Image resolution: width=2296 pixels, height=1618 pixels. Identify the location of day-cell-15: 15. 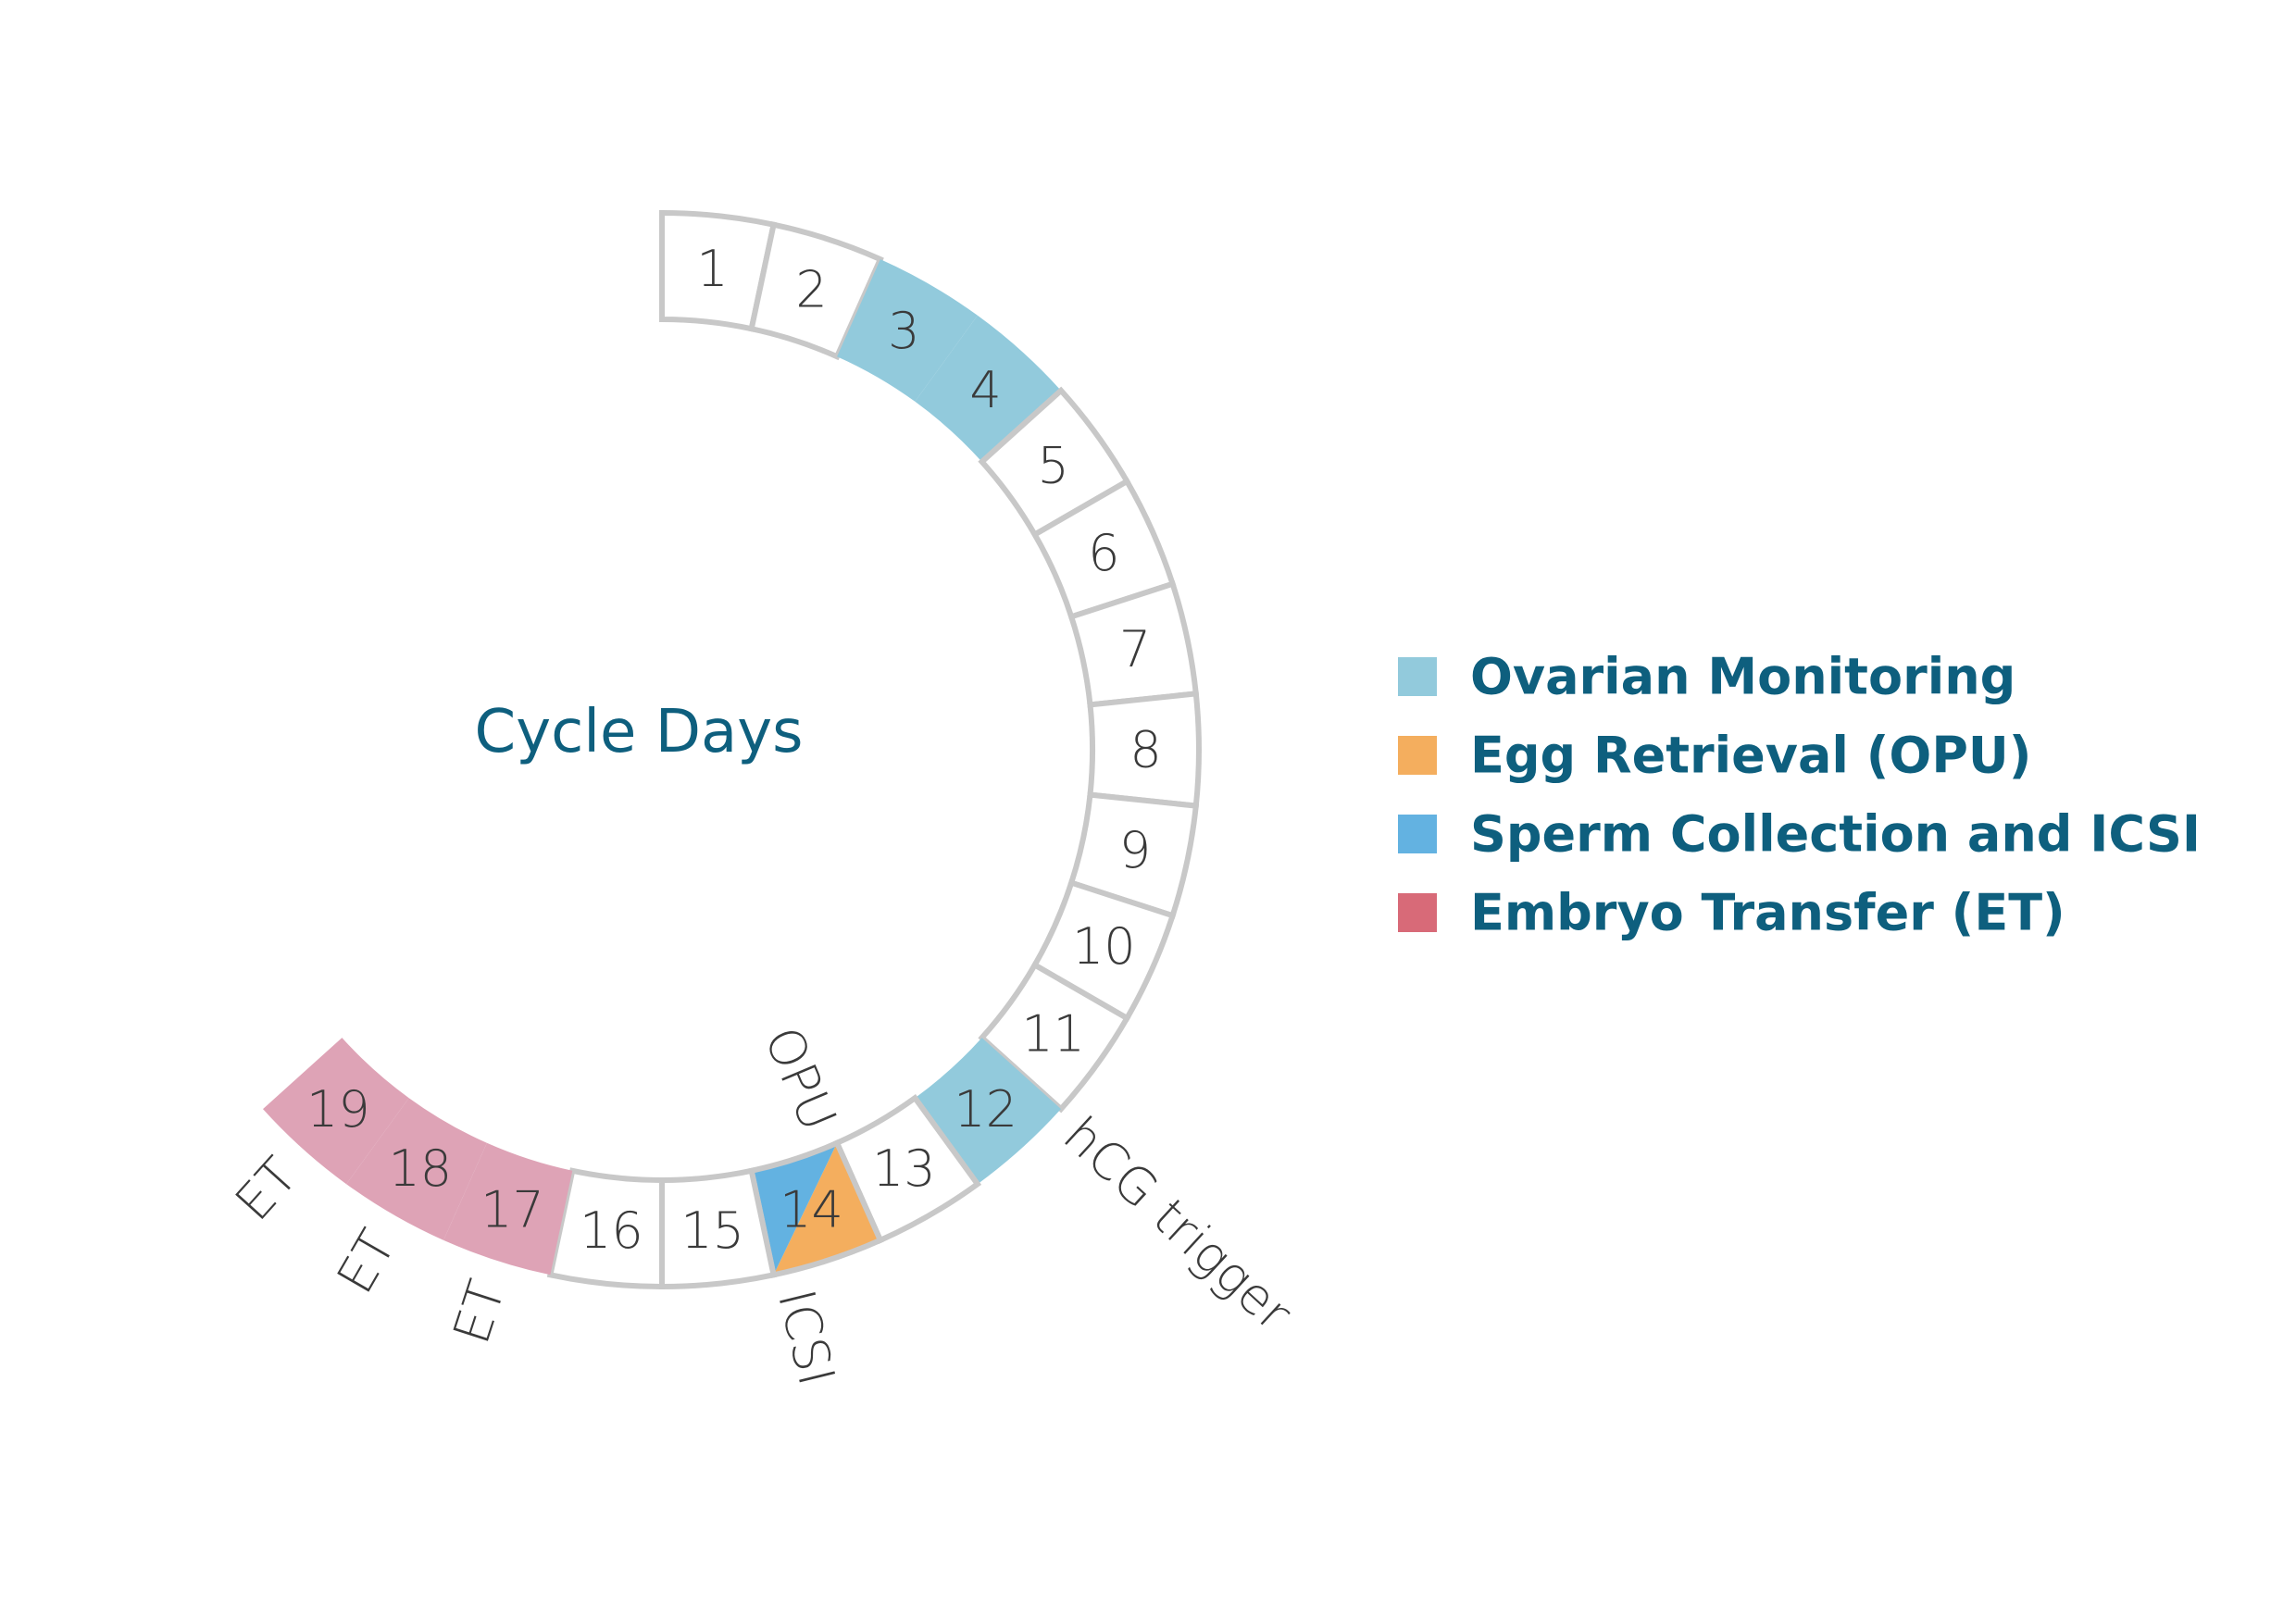
(718, 1228).